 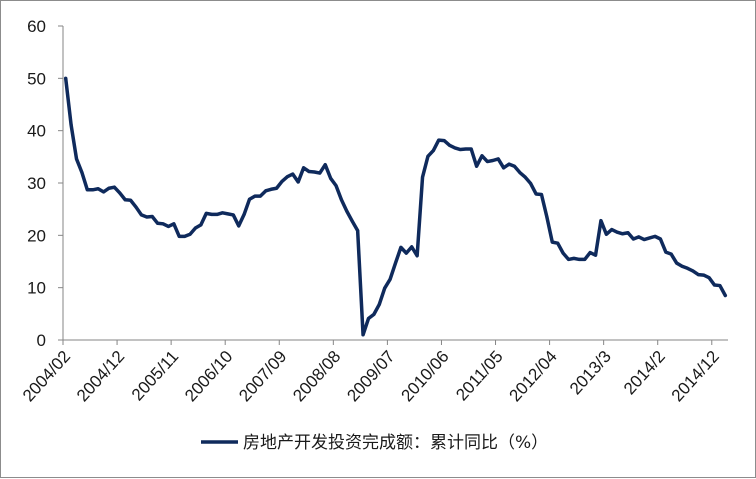 What do you see at coordinates (370, 376) in the screenshot?
I see `x-tick-label: 2009/07` at bounding box center [370, 376].